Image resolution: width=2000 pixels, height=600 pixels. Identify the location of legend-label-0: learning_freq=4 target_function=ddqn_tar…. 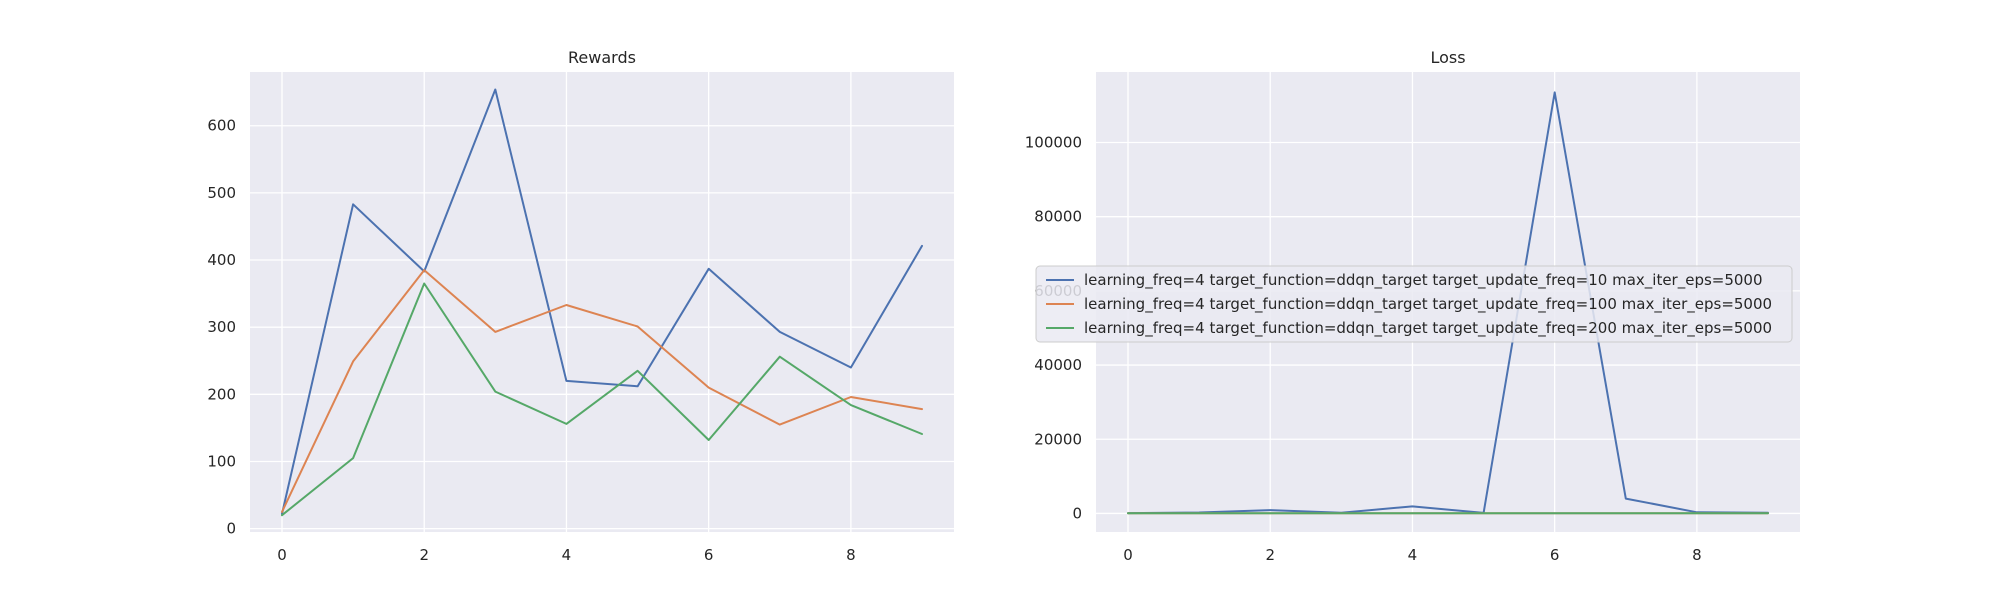
(1423, 280).